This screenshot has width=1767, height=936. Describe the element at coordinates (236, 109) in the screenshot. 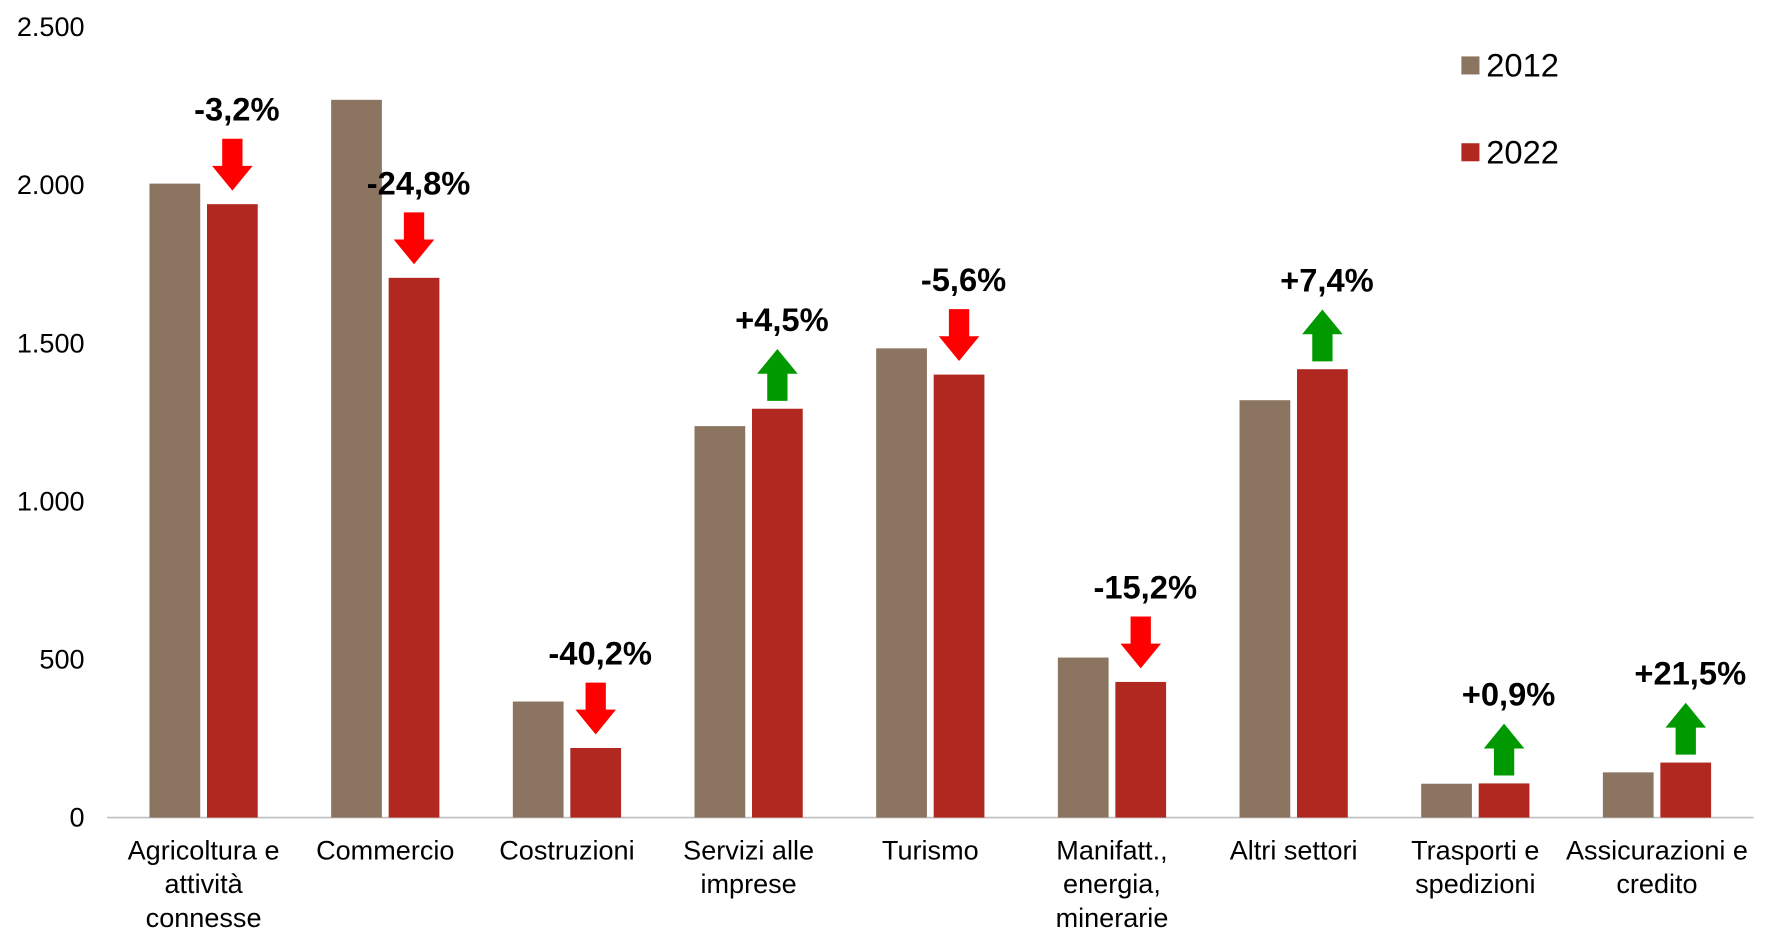

I see `change-label: -3,2%` at that location.